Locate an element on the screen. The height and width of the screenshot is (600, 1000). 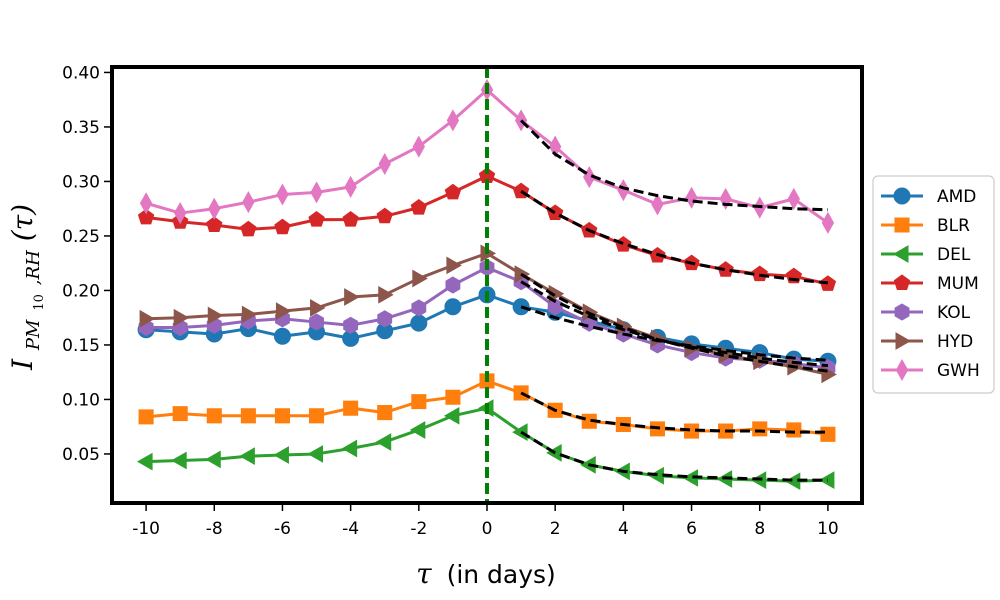
legend-label: HYD is located at coordinates (955, 342).